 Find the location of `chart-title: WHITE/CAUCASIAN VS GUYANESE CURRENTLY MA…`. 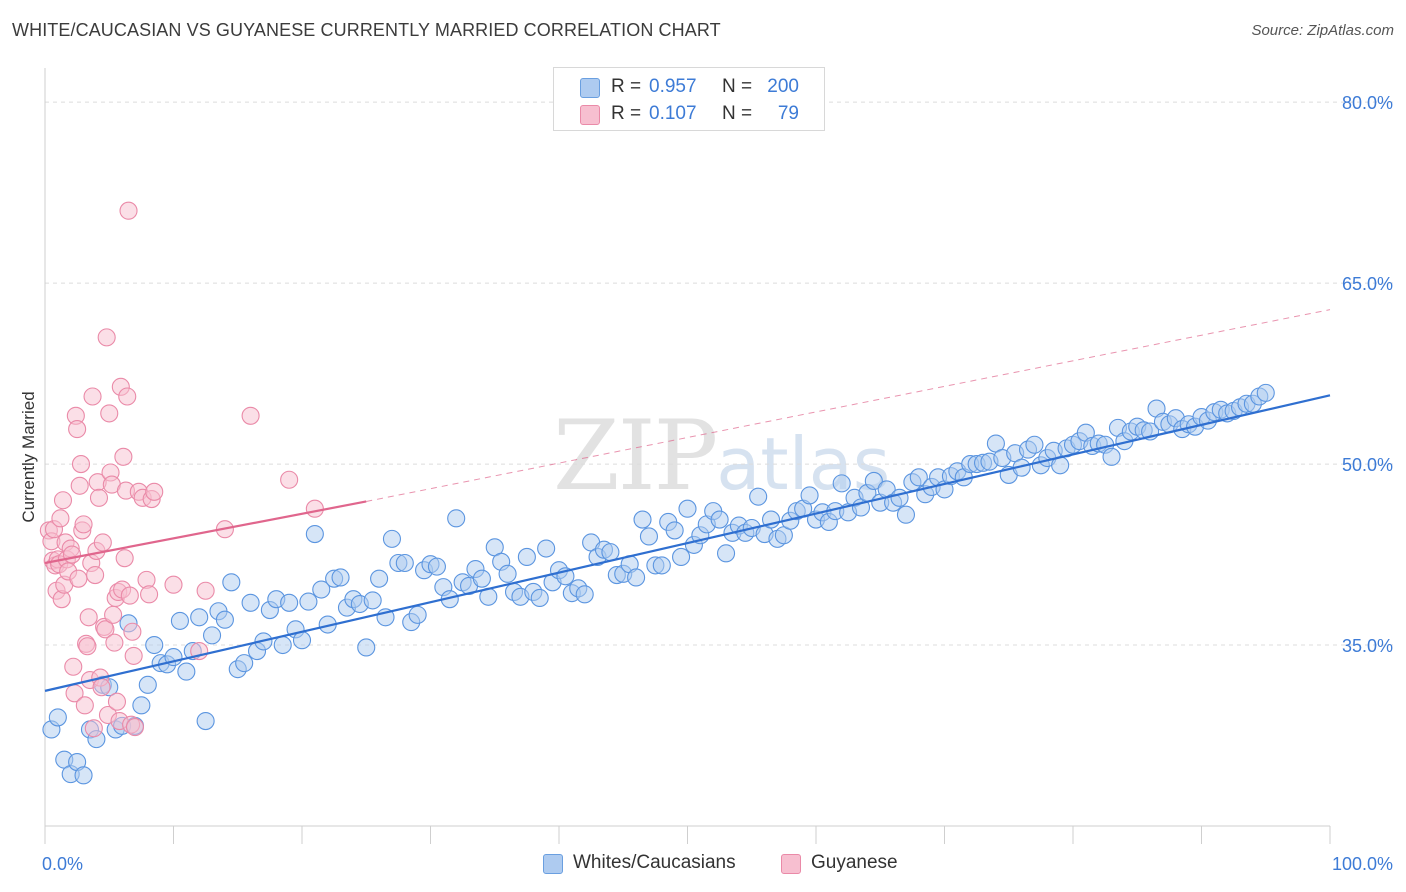

chart-title: WHITE/CAUCASIAN VS GUYANESE CURRENTLY MA… is located at coordinates (366, 30).